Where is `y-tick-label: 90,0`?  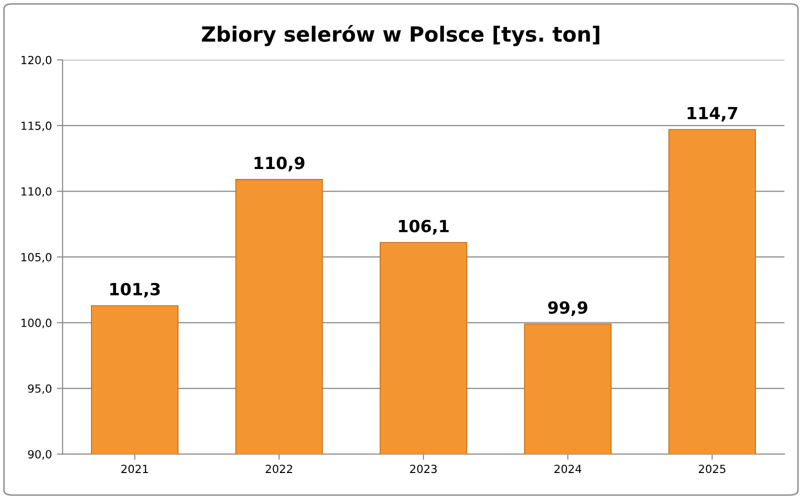
y-tick-label: 90,0 is located at coordinates (40, 455).